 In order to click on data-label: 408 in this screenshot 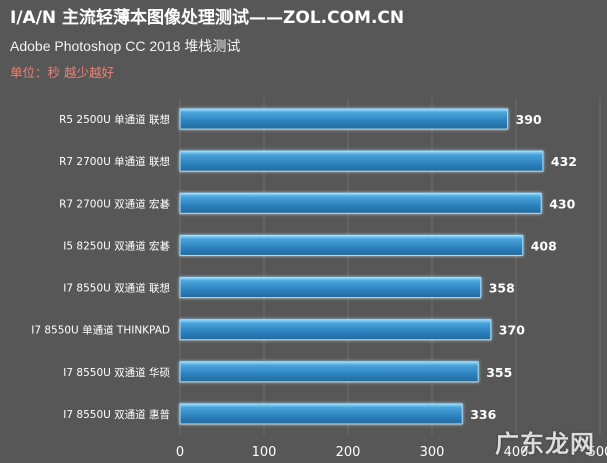, I will do `click(544, 245)`.